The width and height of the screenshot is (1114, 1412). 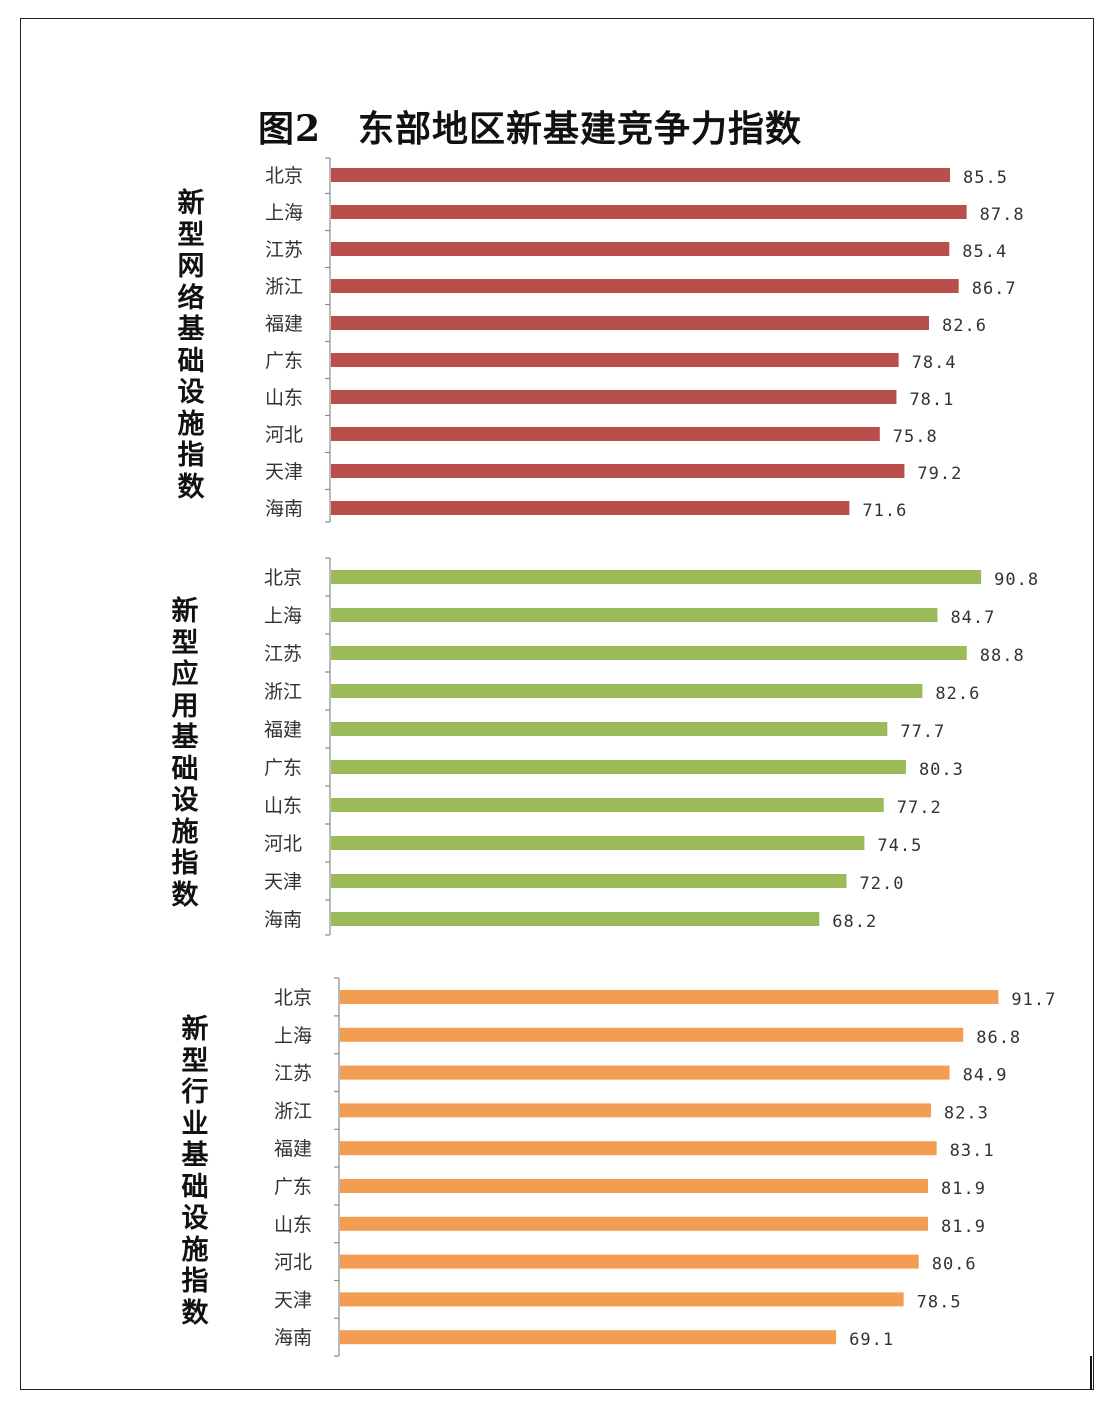 I want to click on data-label: 85.4, so click(x=984, y=252).